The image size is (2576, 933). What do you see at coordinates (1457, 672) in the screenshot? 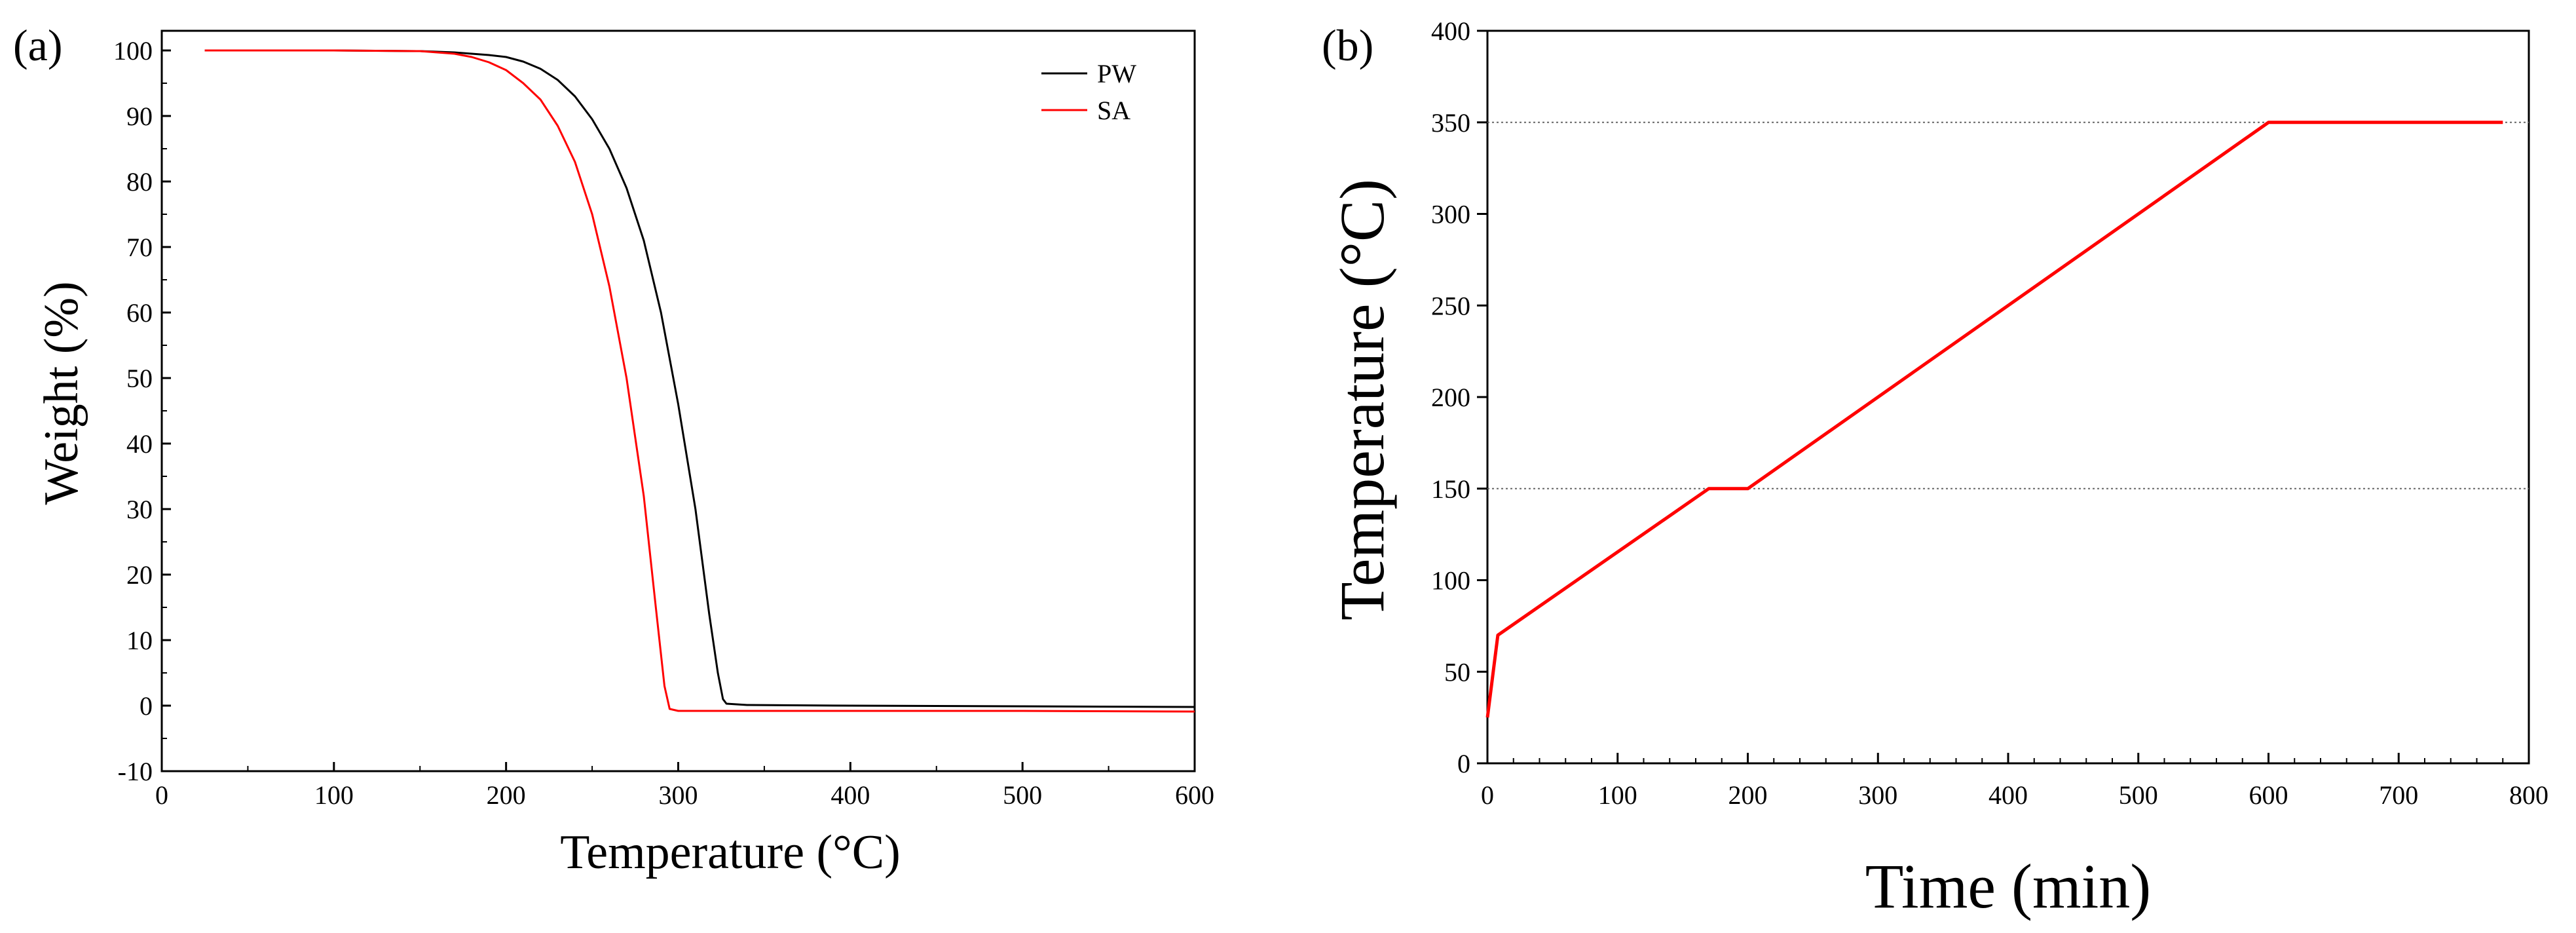
I see `panel-b-y-tick-label-50: 50` at bounding box center [1457, 672].